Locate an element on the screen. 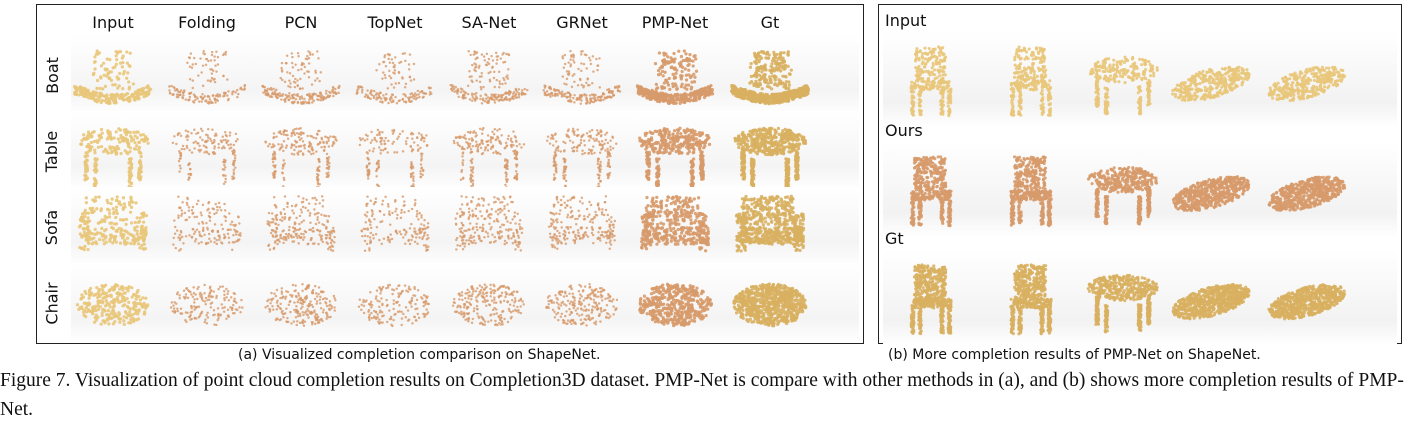 The image size is (1411, 427). result-sofa-pmp-net is located at coordinates (675, 227).